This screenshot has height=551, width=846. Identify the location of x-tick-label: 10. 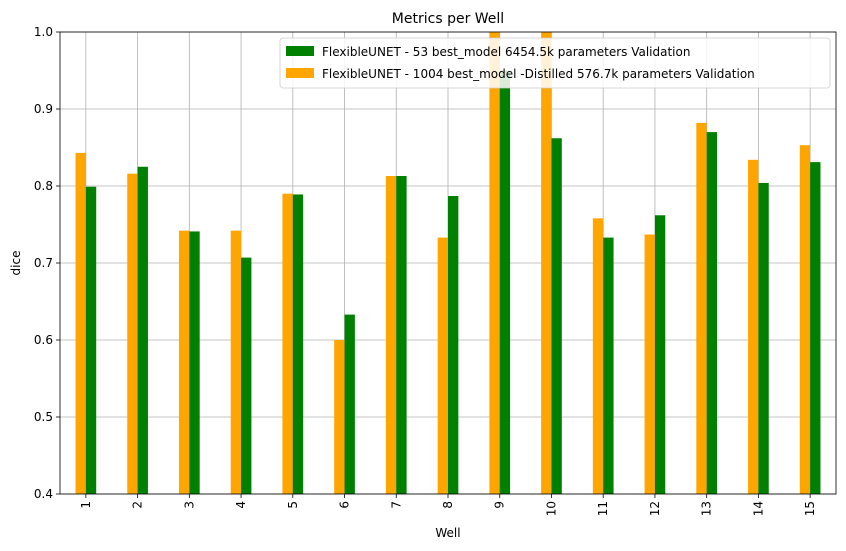
(551, 508).